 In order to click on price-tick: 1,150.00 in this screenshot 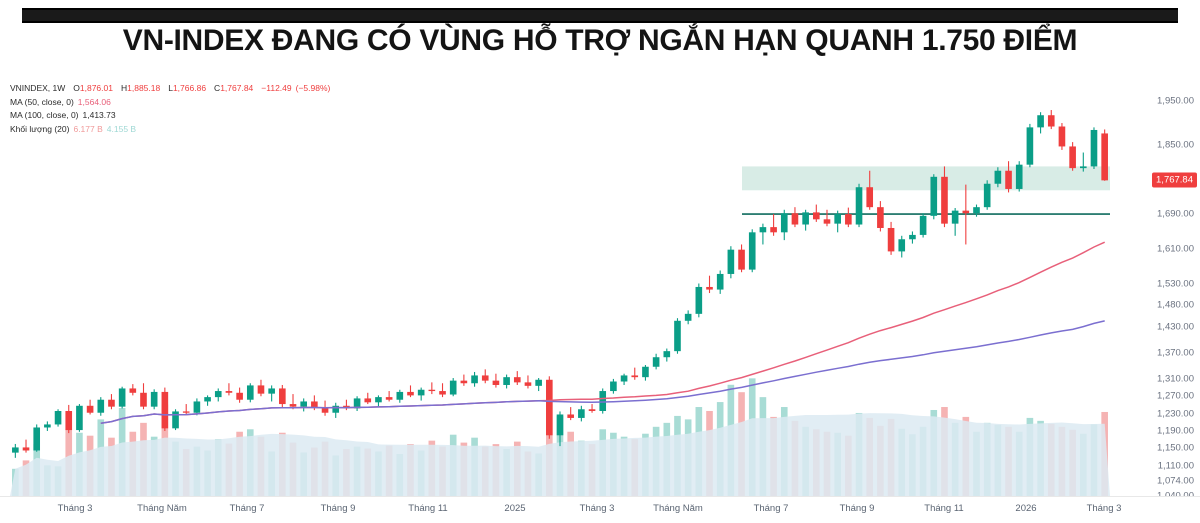, I will do `click(1175, 448)`.